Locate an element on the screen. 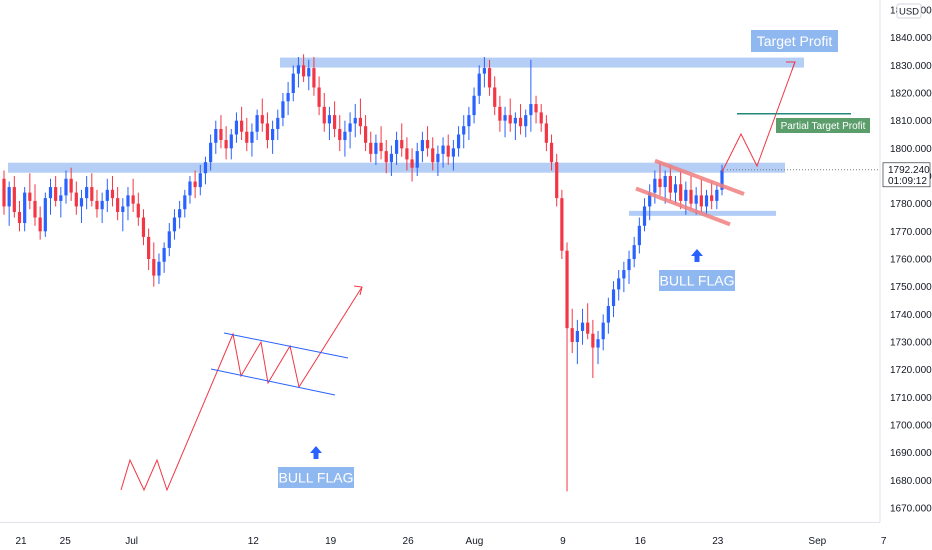  current-price-text: 1792.240 is located at coordinates (909, 170).